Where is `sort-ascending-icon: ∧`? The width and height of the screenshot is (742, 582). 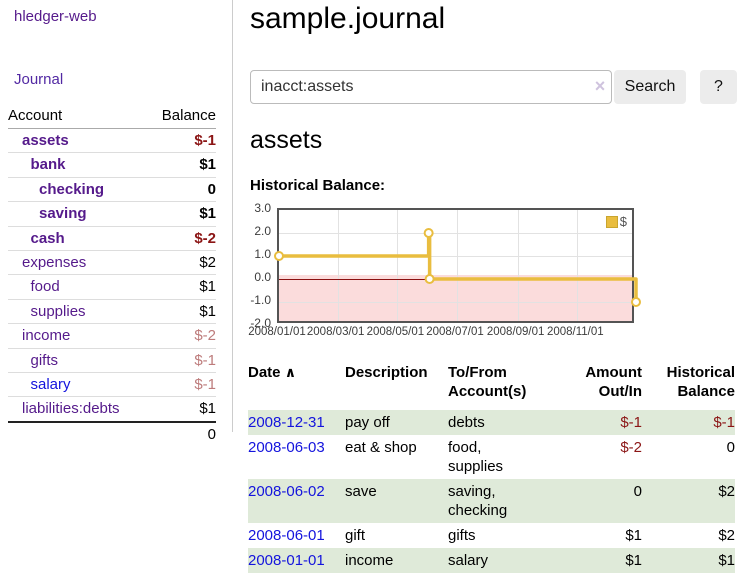
sort-ascending-icon: ∧ is located at coordinates (290, 372).